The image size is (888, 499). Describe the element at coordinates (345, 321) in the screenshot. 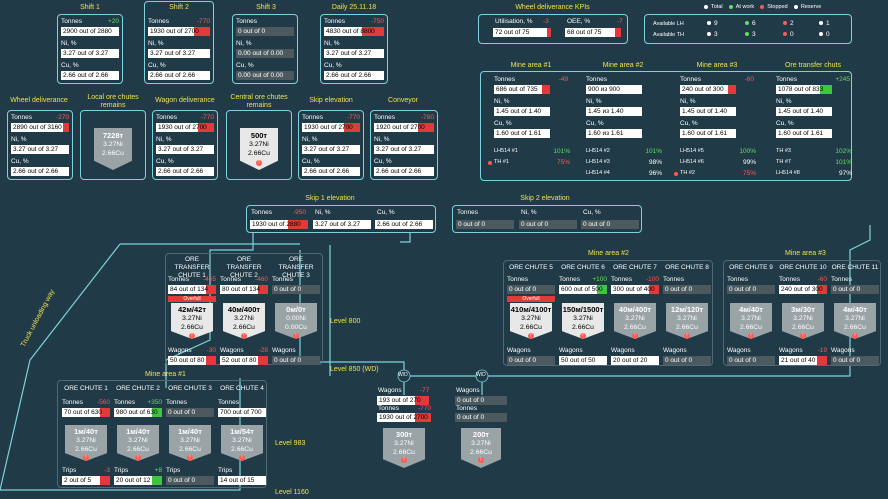

I see `level-800: Level 800` at that location.